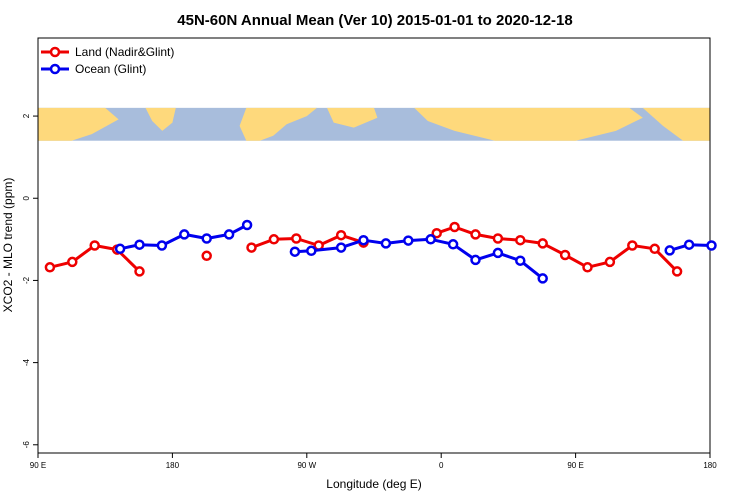 This screenshot has height=500, width=750. I want to click on map-strip, so click(374, 124).